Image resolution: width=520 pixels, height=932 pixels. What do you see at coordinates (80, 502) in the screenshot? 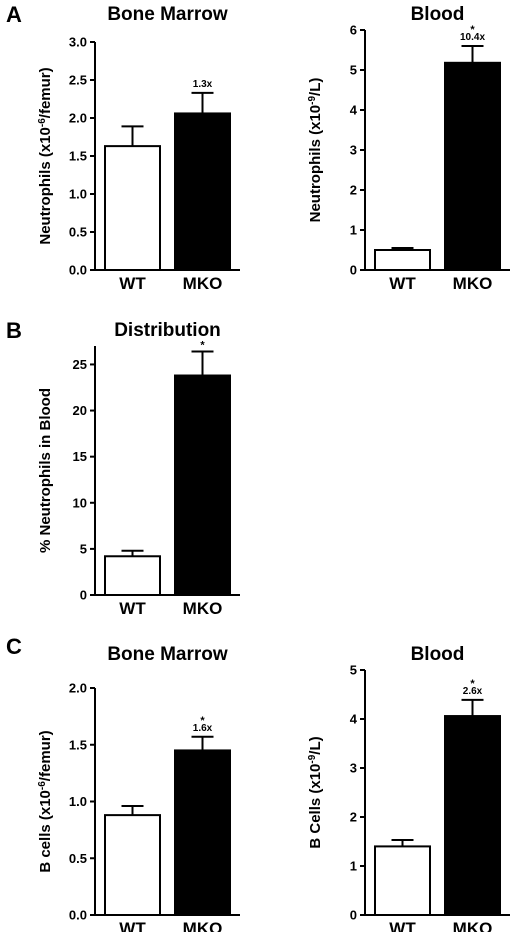
I see `y-tick-label: 10` at bounding box center [80, 502].